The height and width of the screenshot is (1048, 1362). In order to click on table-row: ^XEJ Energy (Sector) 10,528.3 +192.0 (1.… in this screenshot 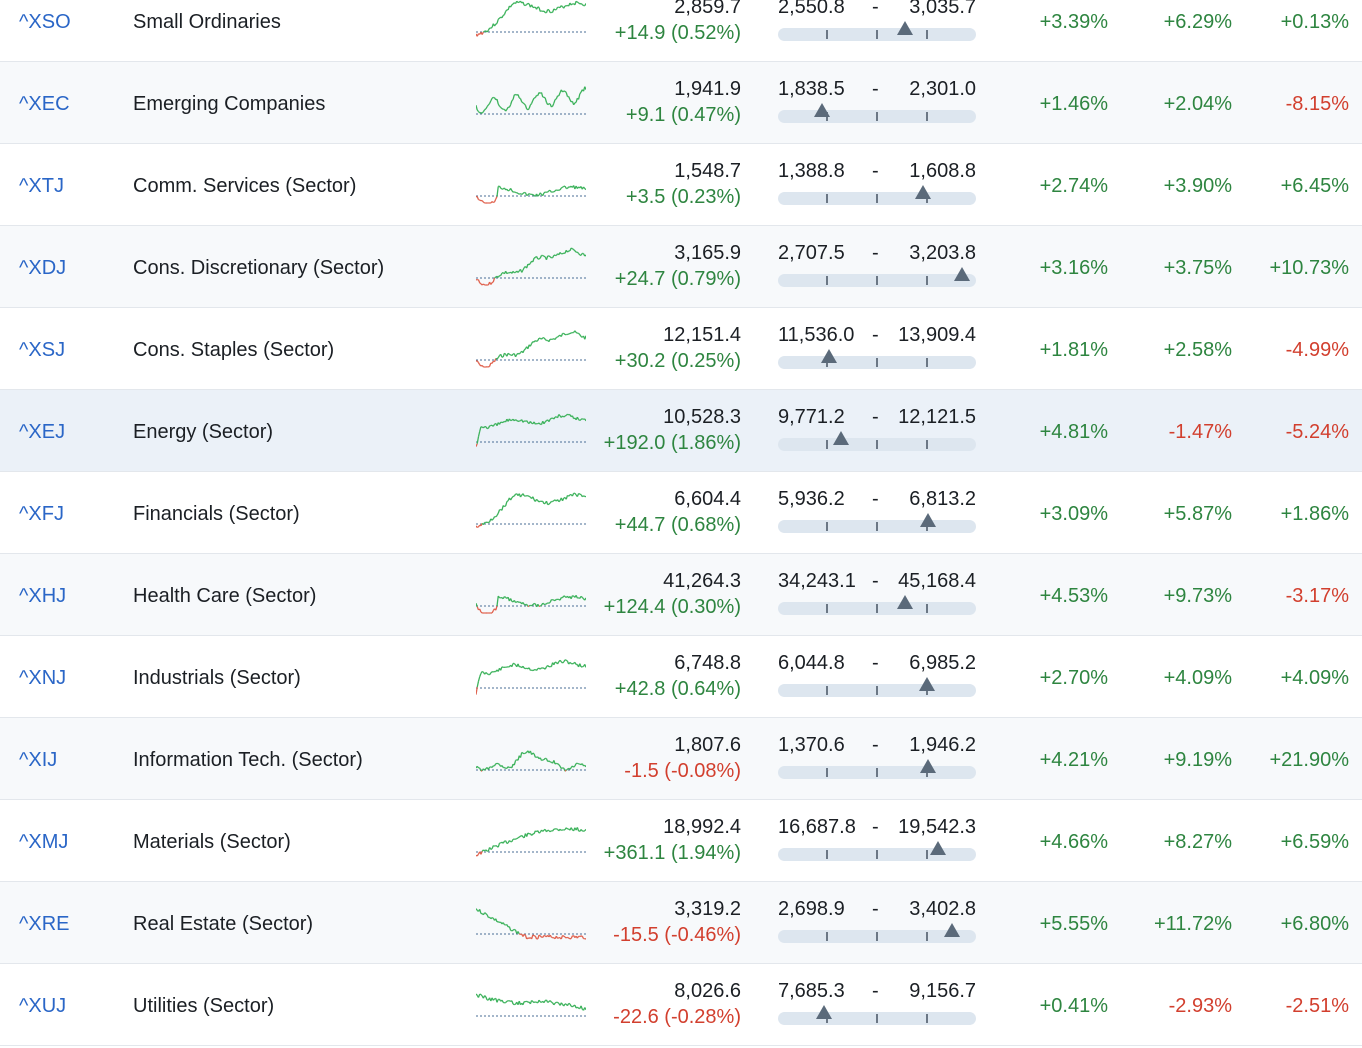, I will do `click(681, 431)`.